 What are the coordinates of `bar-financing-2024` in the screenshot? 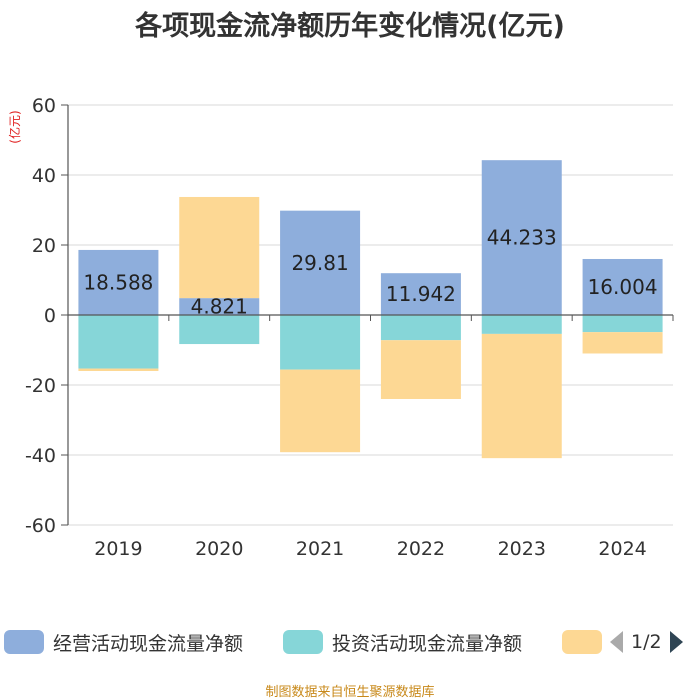 It's located at (622, 343).